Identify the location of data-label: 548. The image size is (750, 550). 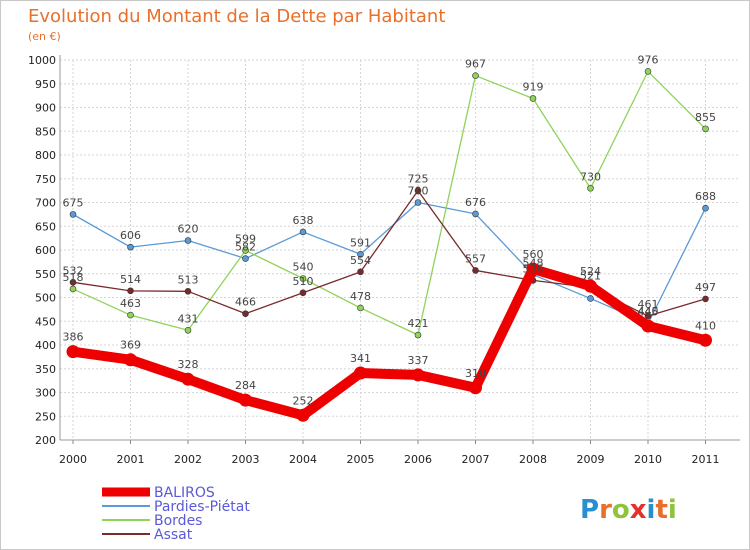
(533, 263).